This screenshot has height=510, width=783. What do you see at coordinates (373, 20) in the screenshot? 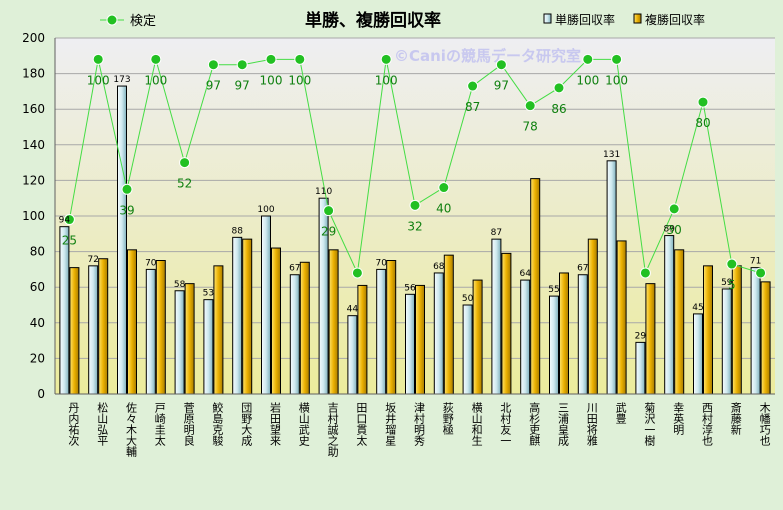
I see `chart-title: 単勝、複勝回収率` at bounding box center [373, 20].